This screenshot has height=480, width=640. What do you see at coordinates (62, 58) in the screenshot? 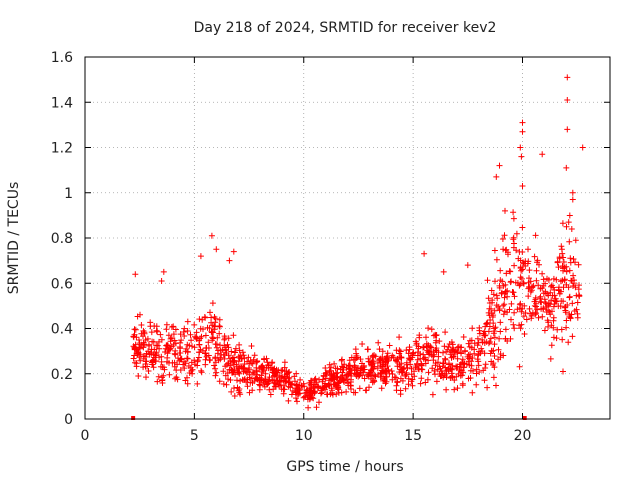
I see `y-tick-label: 1.6` at bounding box center [62, 58].